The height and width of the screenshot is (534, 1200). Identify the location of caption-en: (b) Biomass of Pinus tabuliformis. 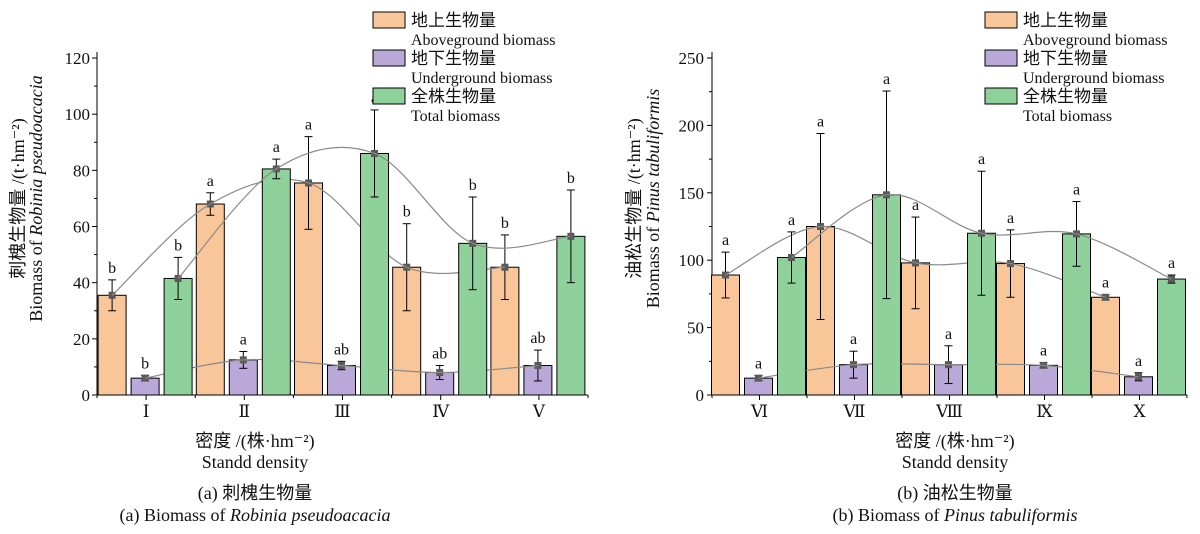
(954, 515).